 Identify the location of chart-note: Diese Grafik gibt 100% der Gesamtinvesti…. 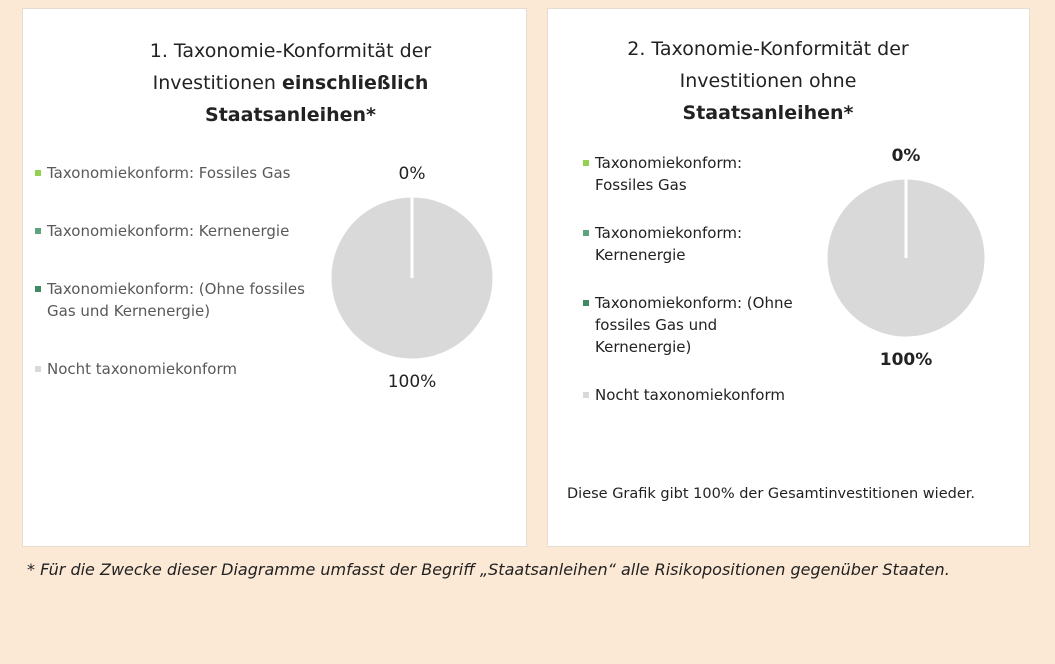
(771, 494).